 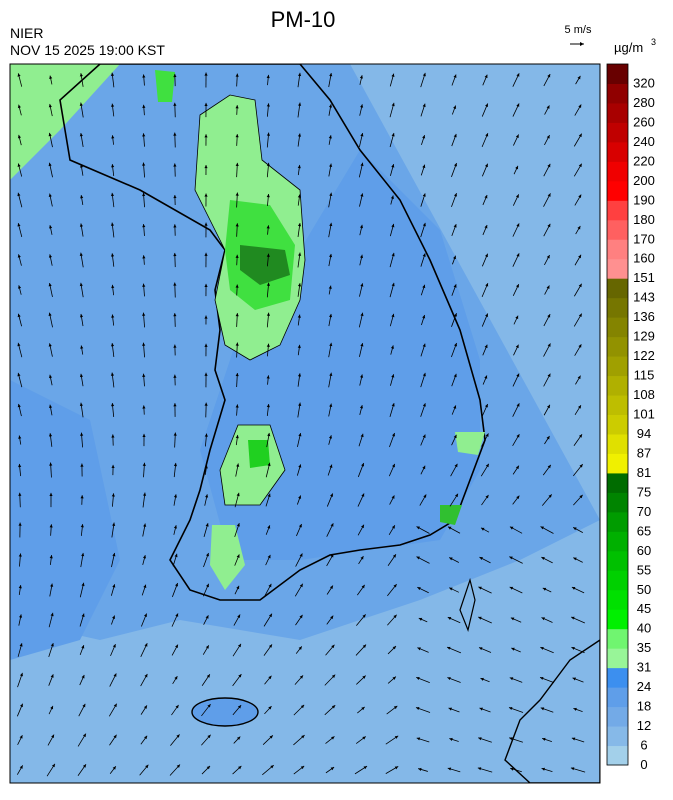 What do you see at coordinates (644, 725) in the screenshot?
I see `legend-tick-label: 12` at bounding box center [644, 725].